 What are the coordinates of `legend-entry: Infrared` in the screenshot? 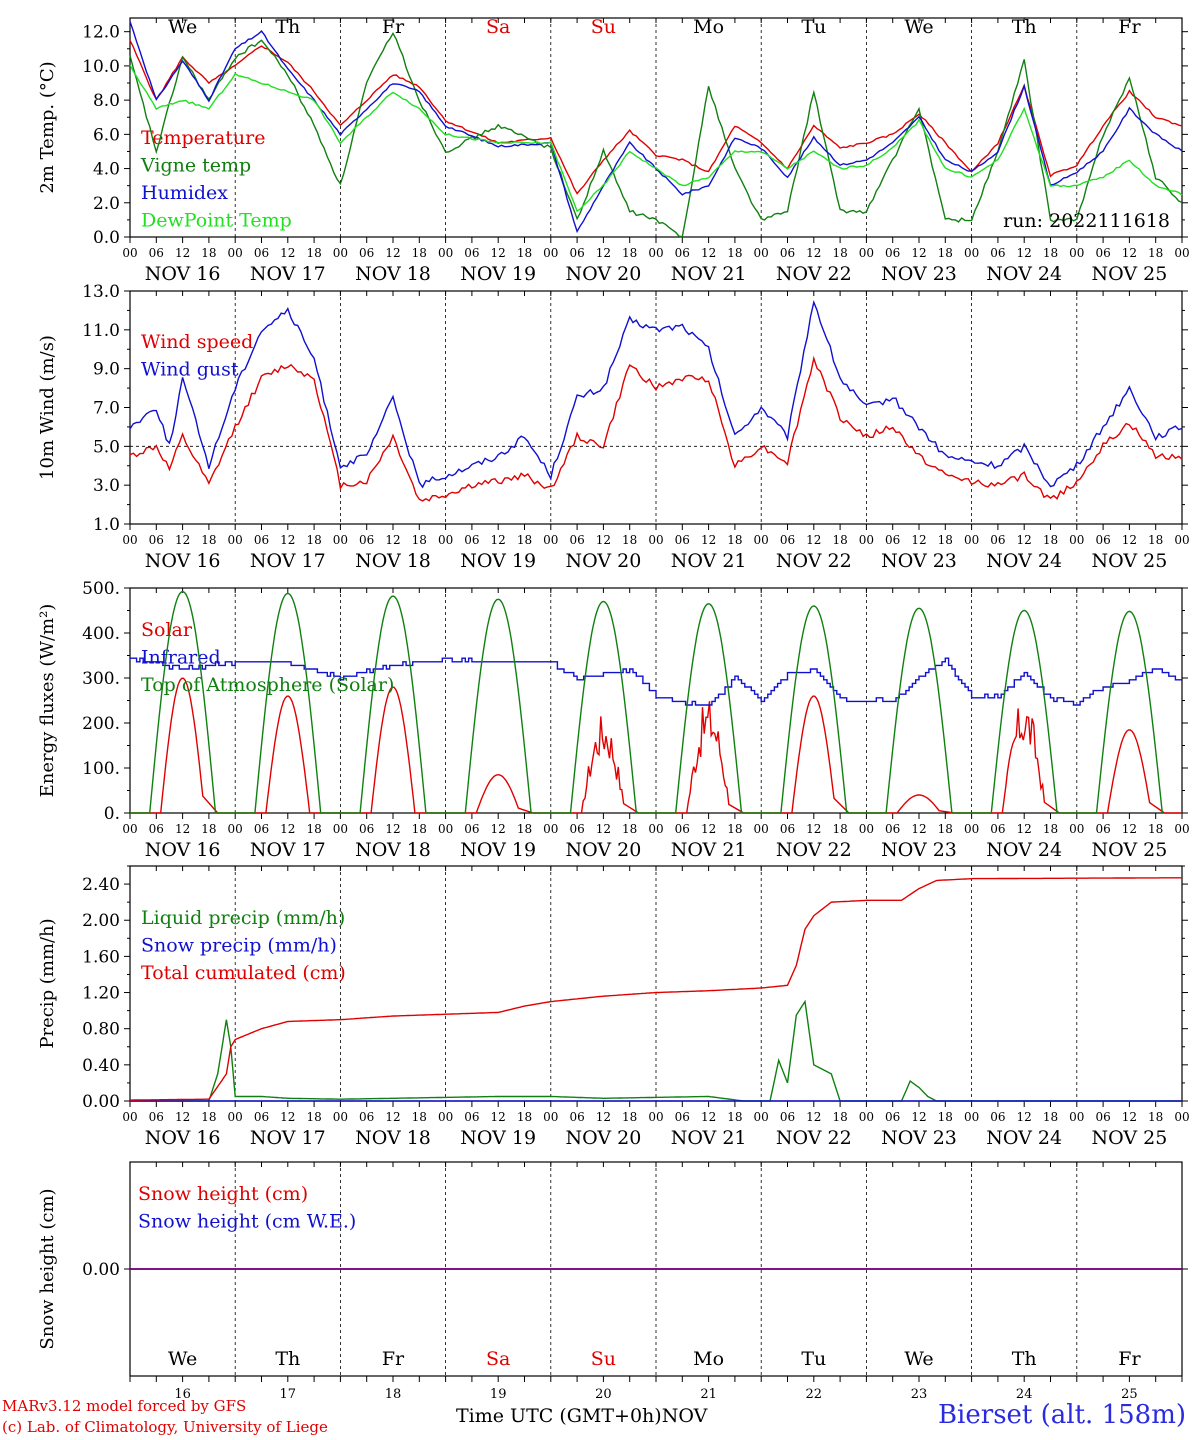 It's located at (181, 658).